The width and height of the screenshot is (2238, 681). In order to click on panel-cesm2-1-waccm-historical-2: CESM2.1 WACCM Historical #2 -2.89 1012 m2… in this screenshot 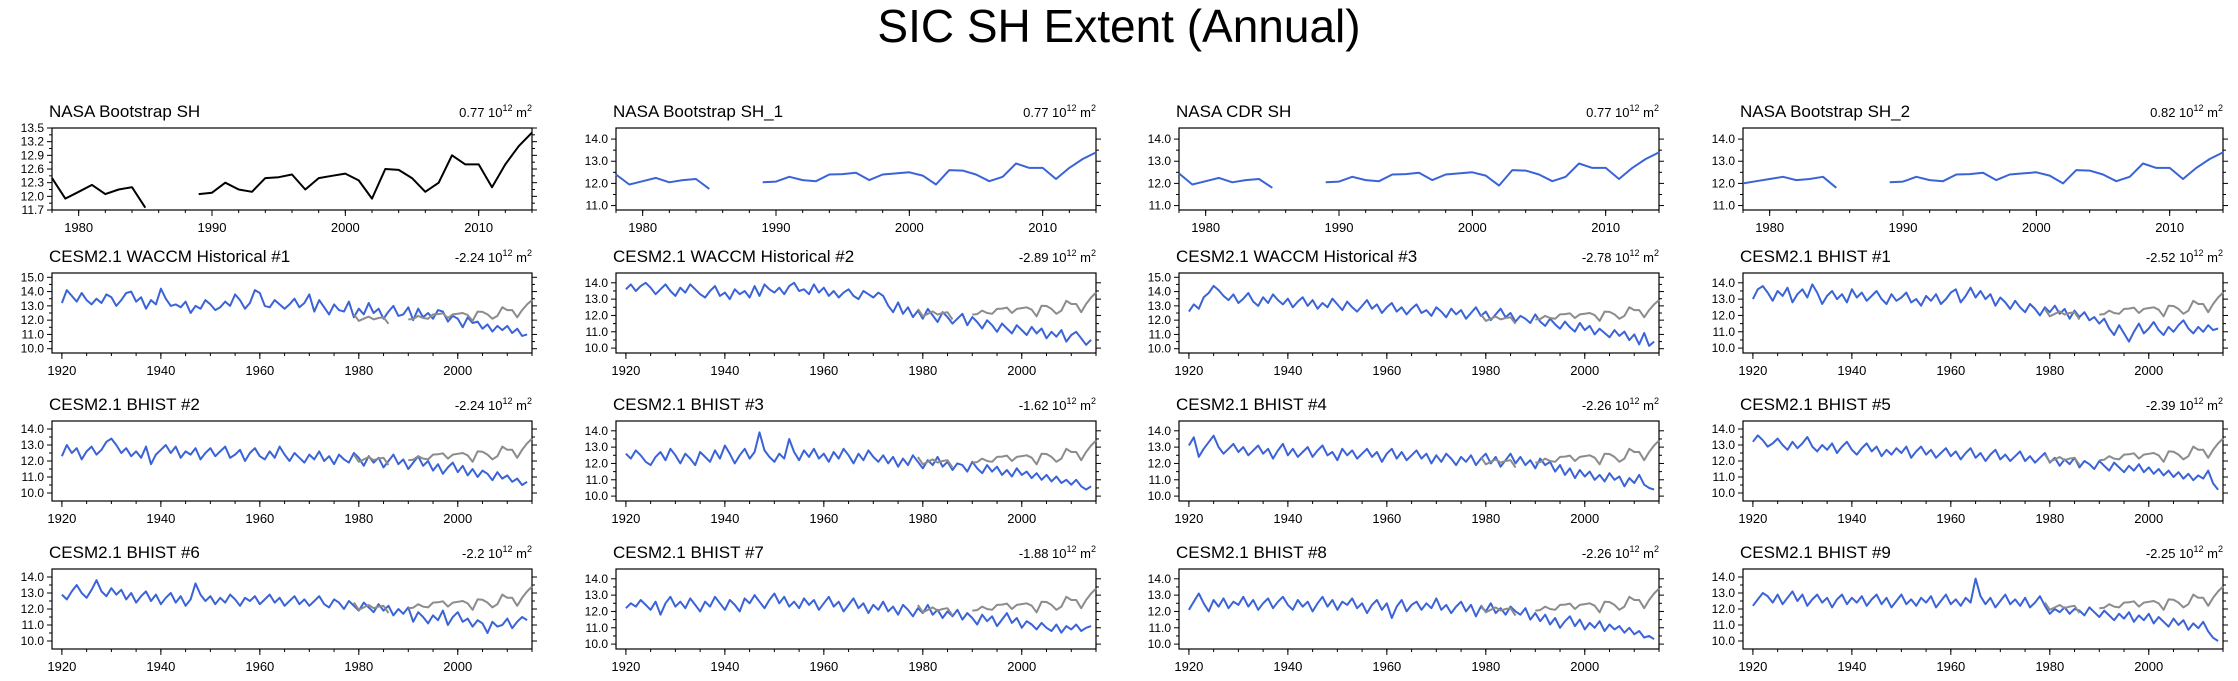, I will do `click(843, 312)`.